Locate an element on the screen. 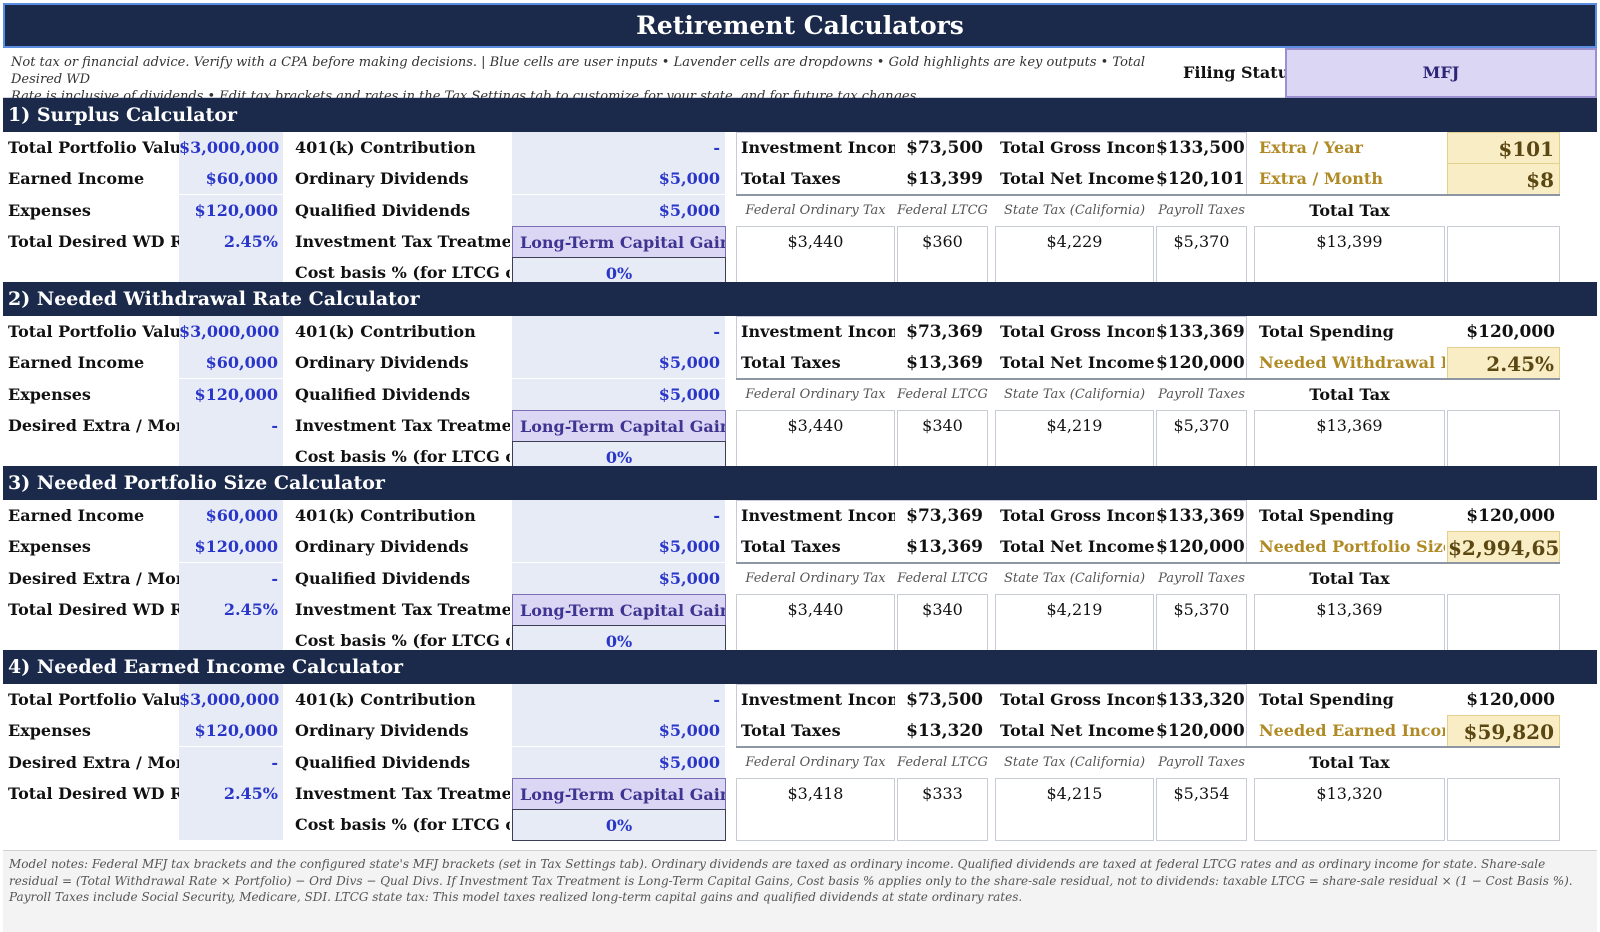  cost-basis-input: 0% is located at coordinates (619, 825).